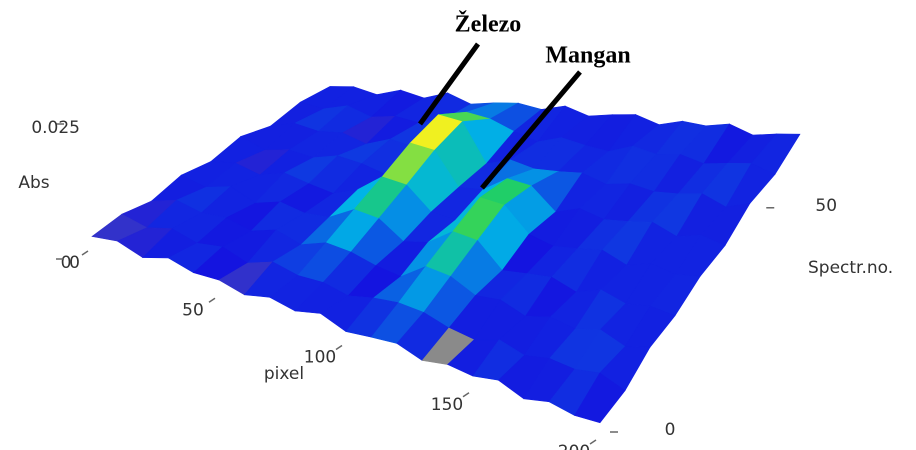  I want to click on y-tick-label: 50, so click(826, 206).